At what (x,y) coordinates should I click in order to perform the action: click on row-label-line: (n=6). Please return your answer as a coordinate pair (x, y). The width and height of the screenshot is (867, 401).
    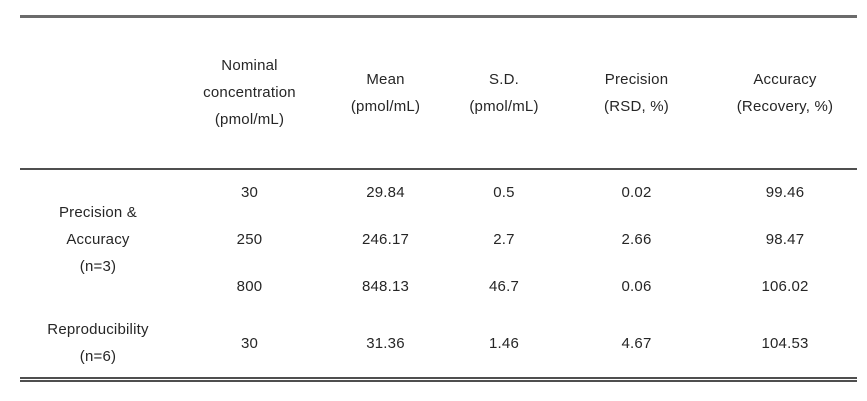
    Looking at the image, I should click on (98, 357).